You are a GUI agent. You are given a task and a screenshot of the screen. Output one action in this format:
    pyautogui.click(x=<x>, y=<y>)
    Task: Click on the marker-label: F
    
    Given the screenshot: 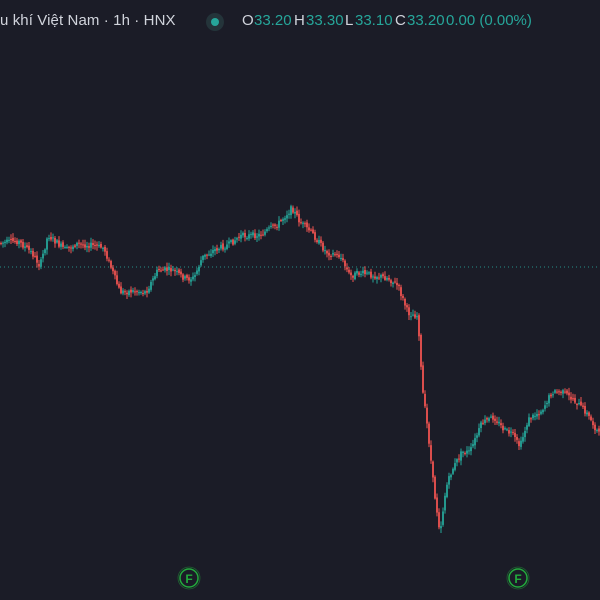 What is the action you would take?
    pyautogui.click(x=517, y=579)
    